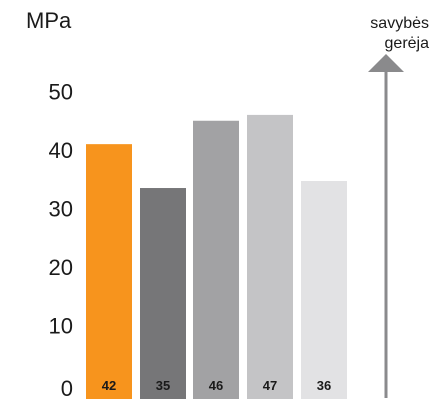  What do you see at coordinates (163, 385) in the screenshot?
I see `bar-data-label: 35` at bounding box center [163, 385].